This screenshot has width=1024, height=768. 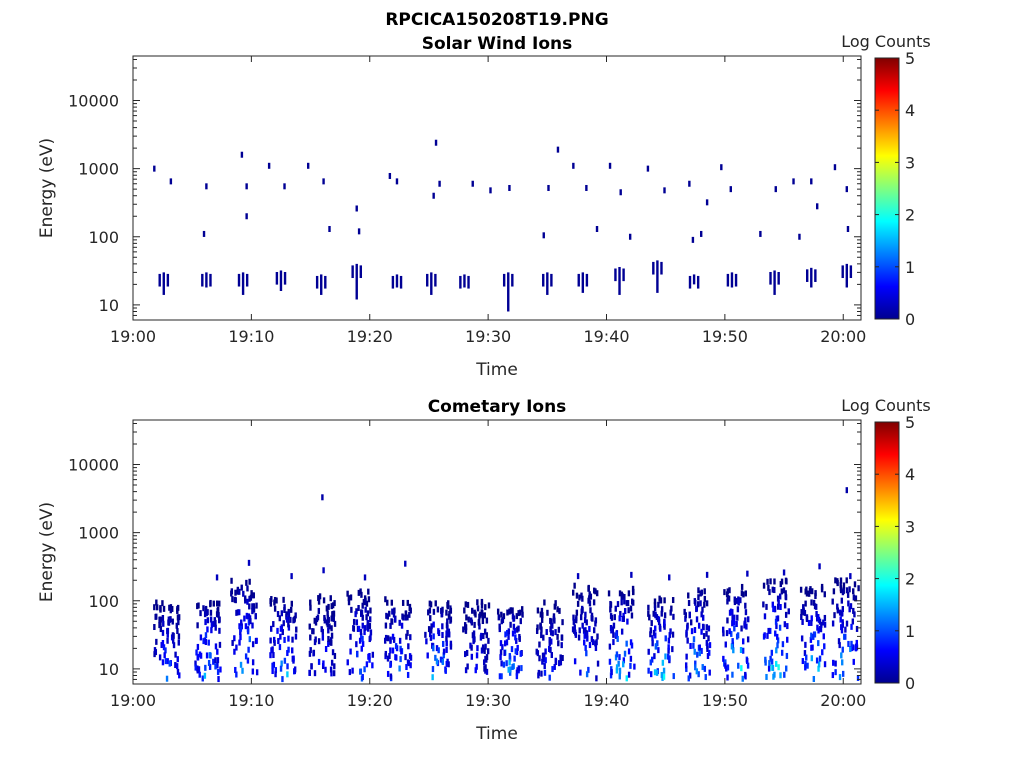 What do you see at coordinates (895, 189) in the screenshot?
I see `colorbar-ticks-1: 0 1 2 3 4 5` at bounding box center [895, 189].